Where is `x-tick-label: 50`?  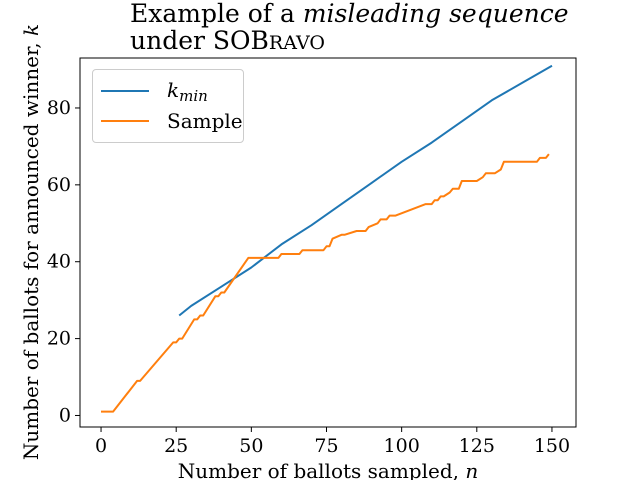 x-tick-label: 50 is located at coordinates (251, 446).